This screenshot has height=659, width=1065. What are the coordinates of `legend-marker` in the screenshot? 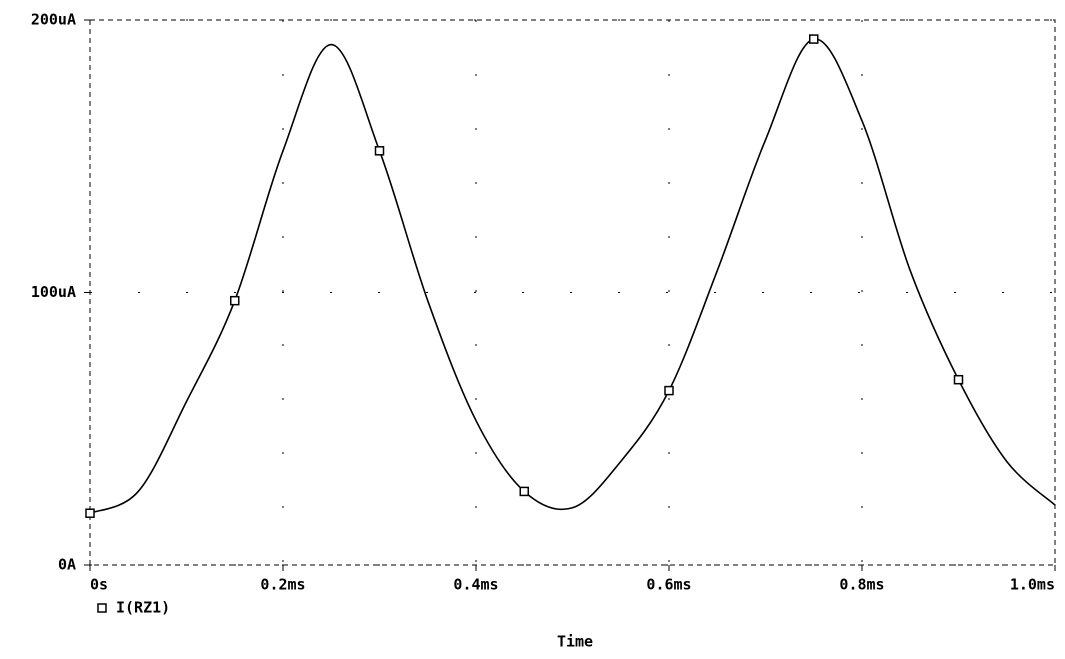 It's located at (102, 608).